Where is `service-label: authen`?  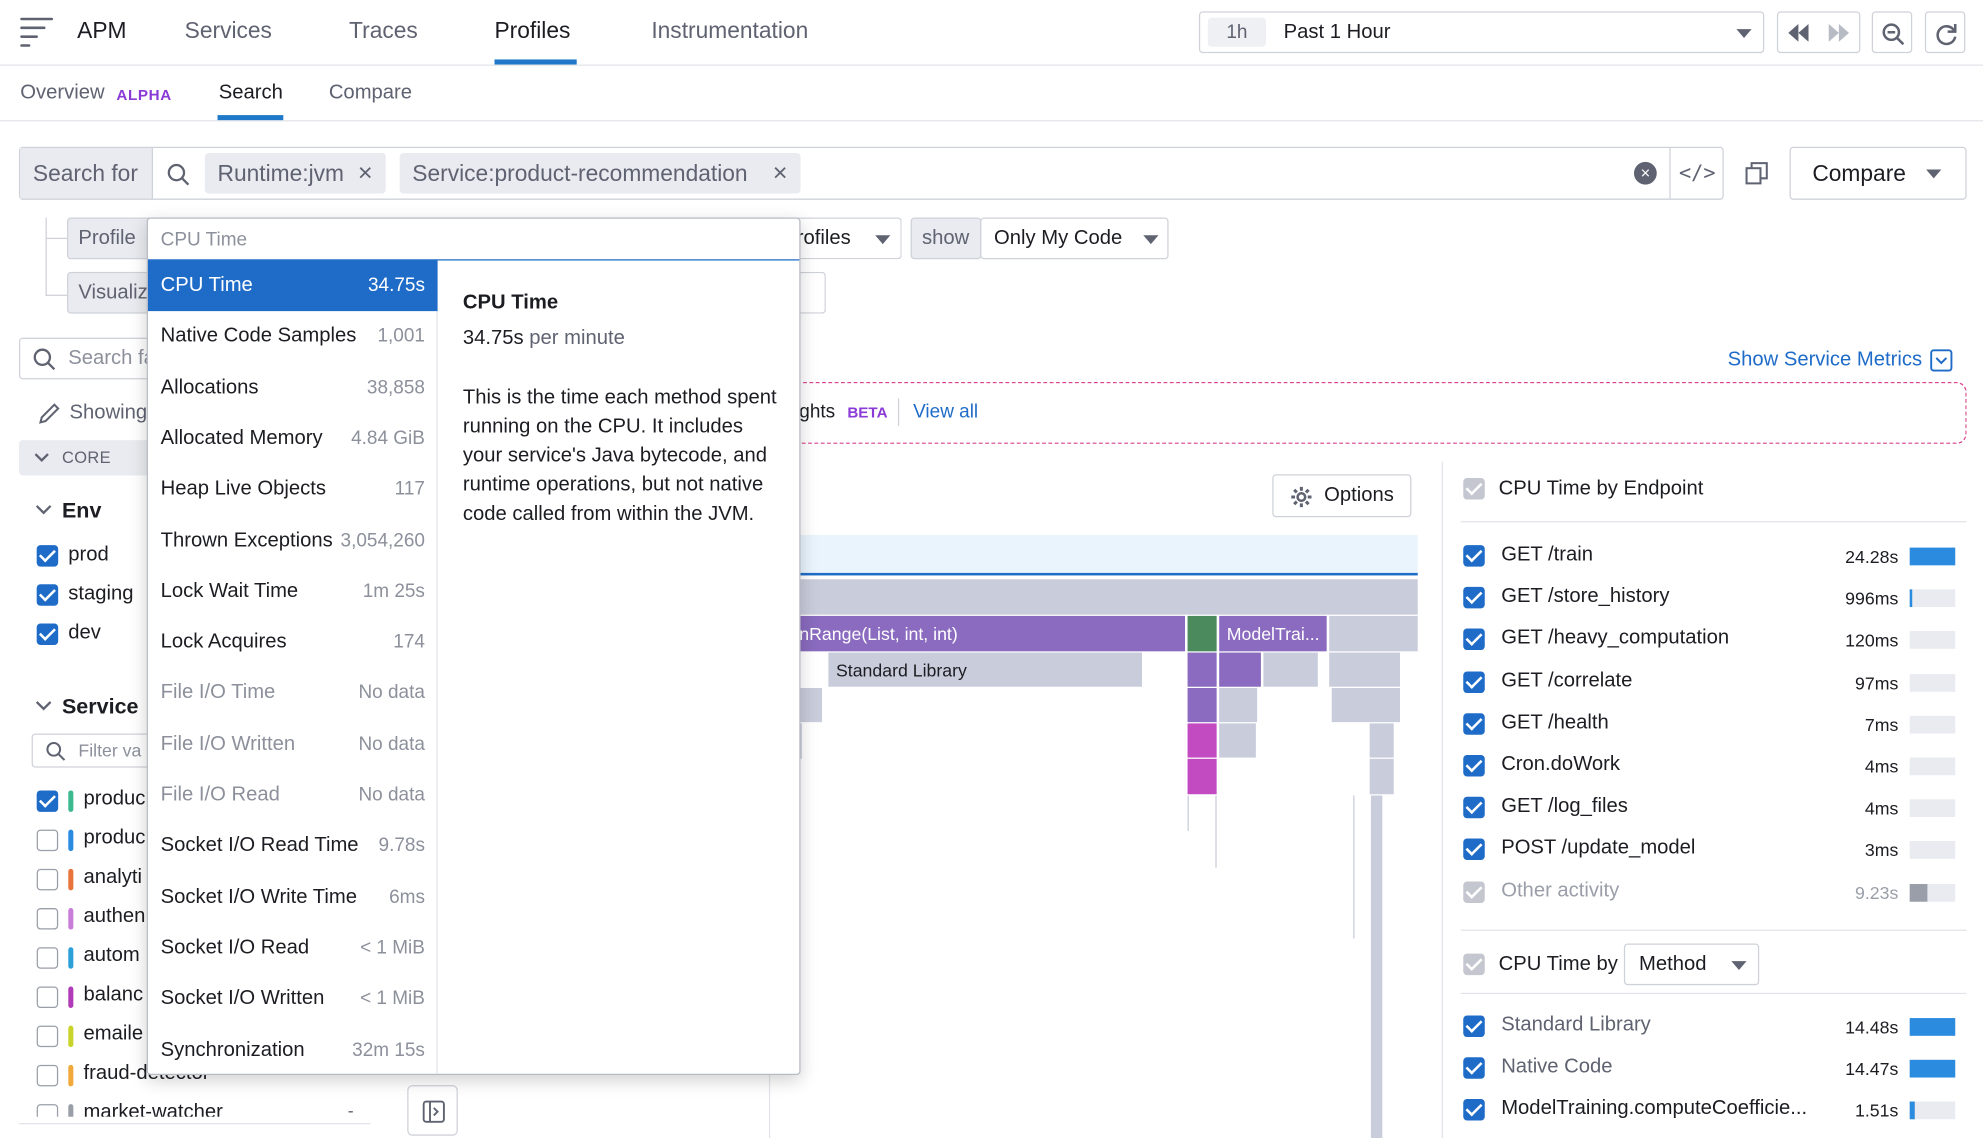 service-label: authen is located at coordinates (114, 916).